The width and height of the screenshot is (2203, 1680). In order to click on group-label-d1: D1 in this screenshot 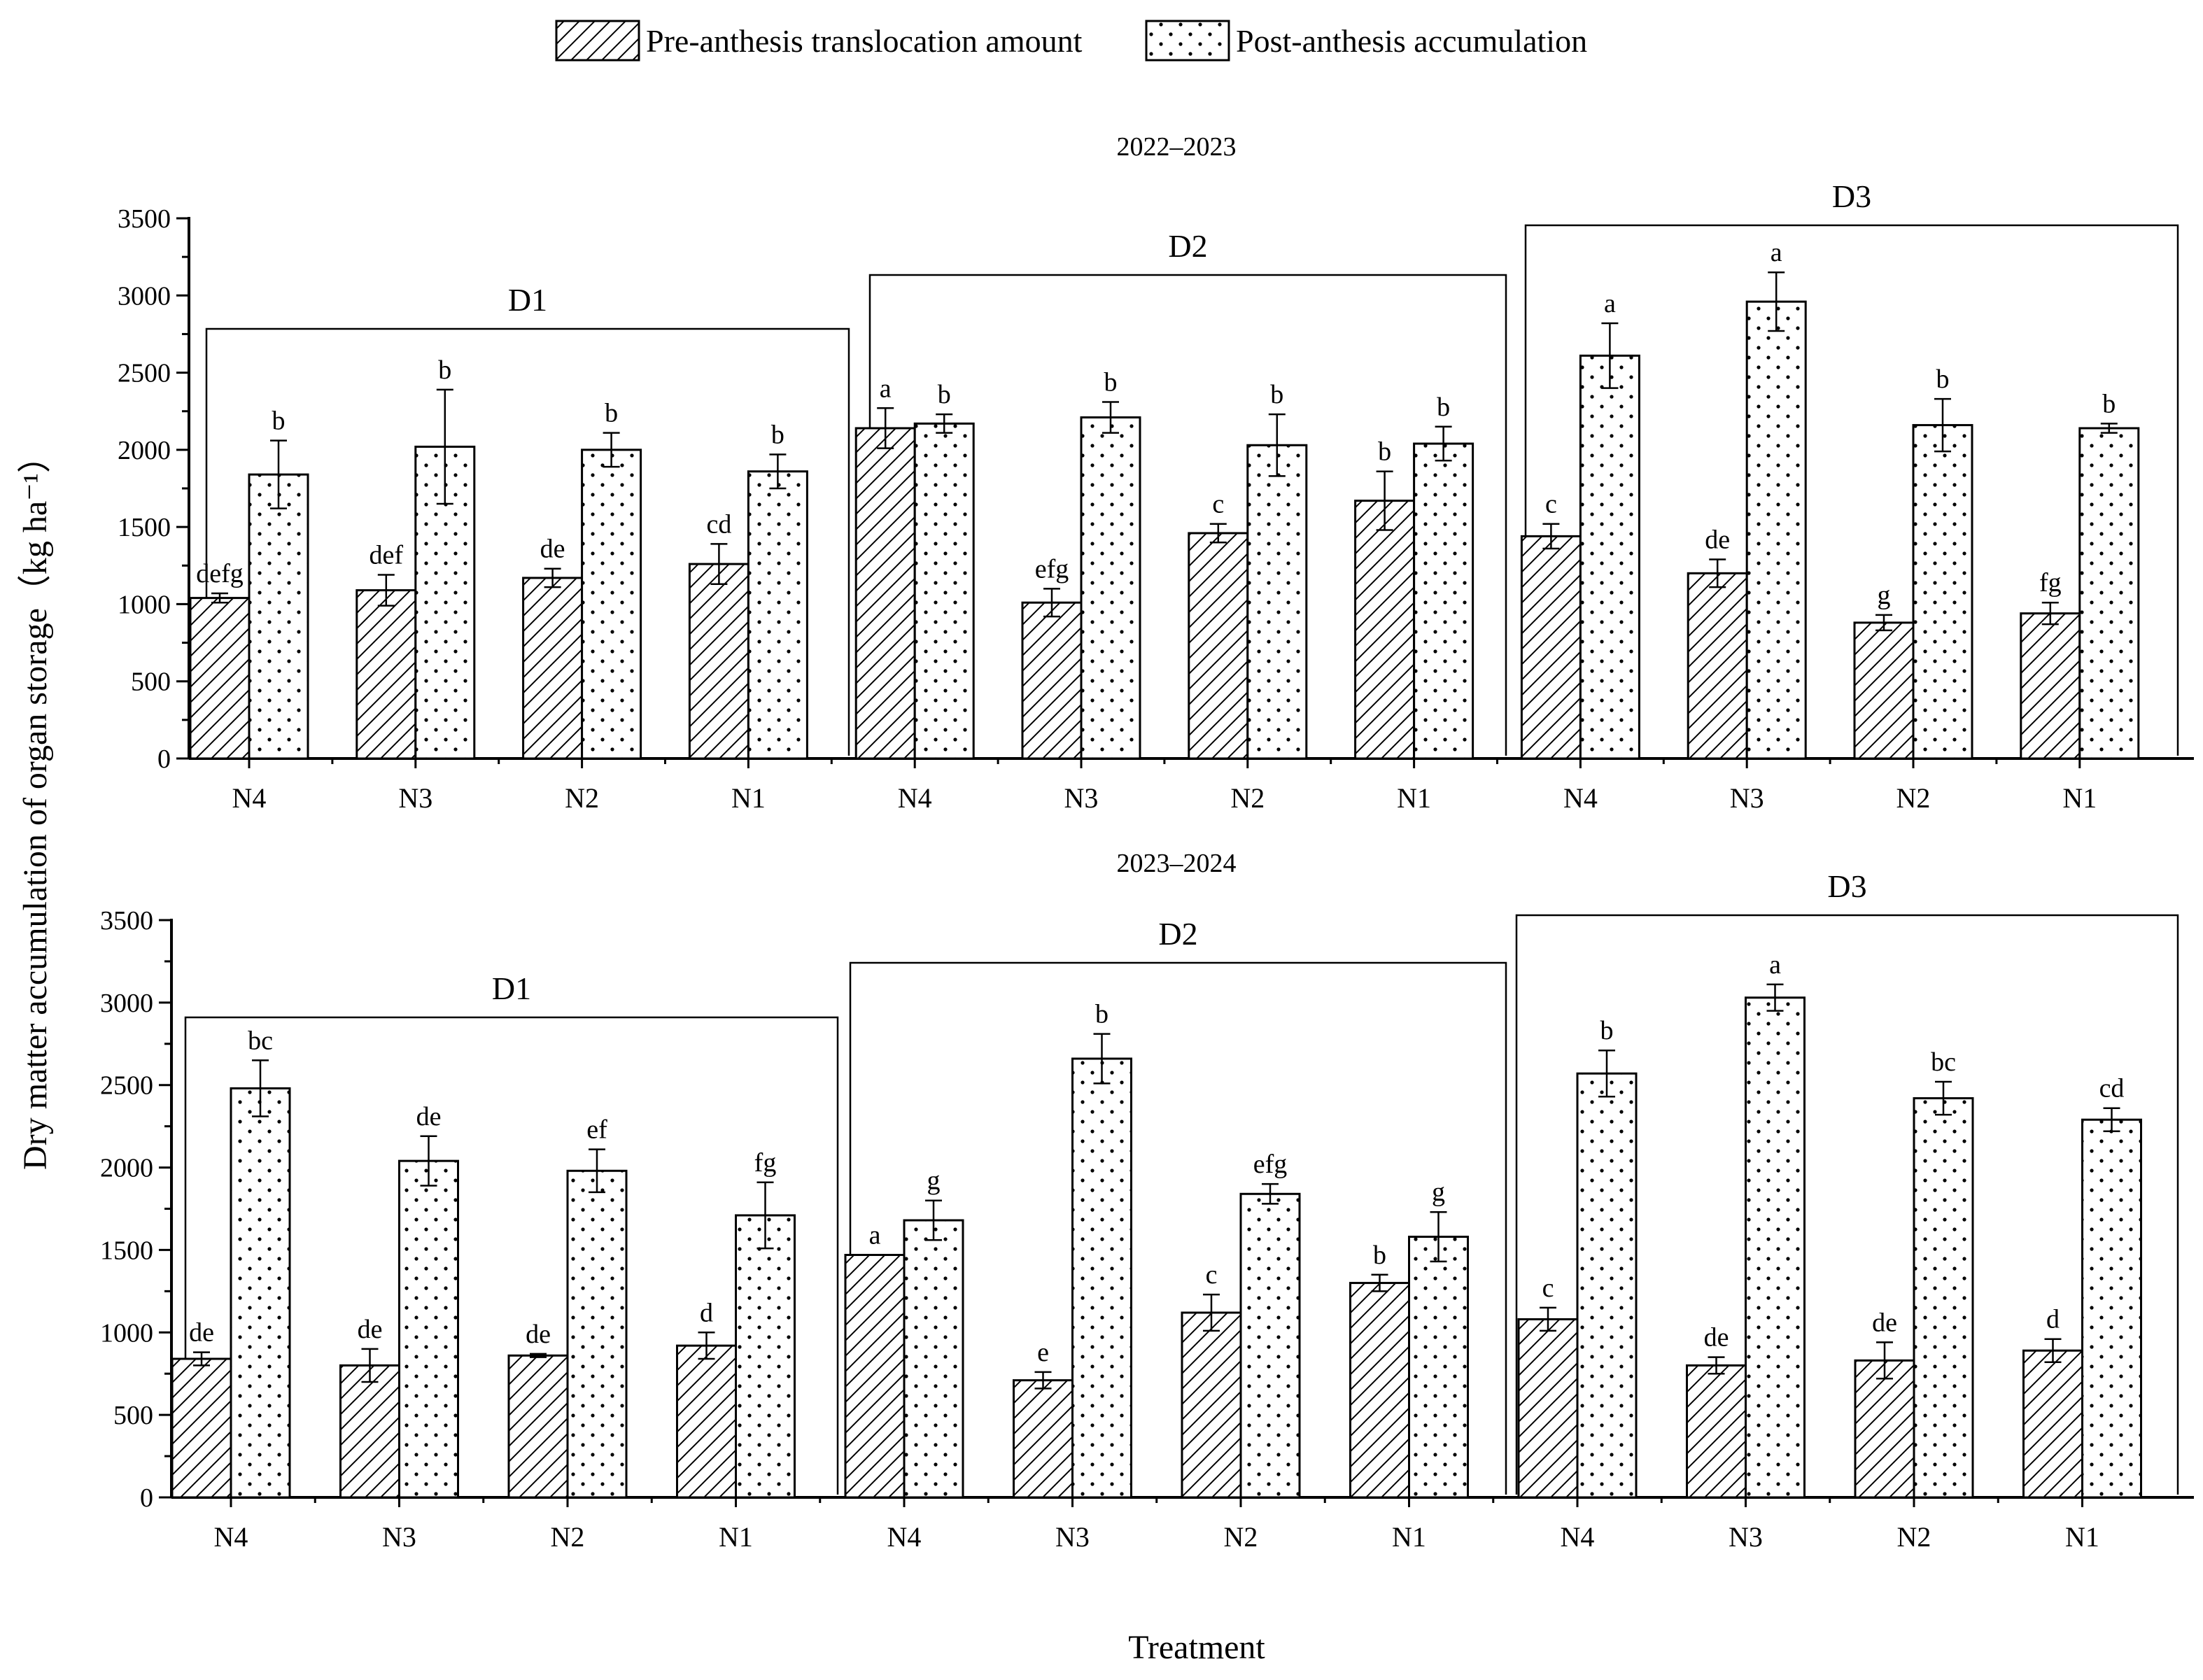, I will do `click(527, 300)`.